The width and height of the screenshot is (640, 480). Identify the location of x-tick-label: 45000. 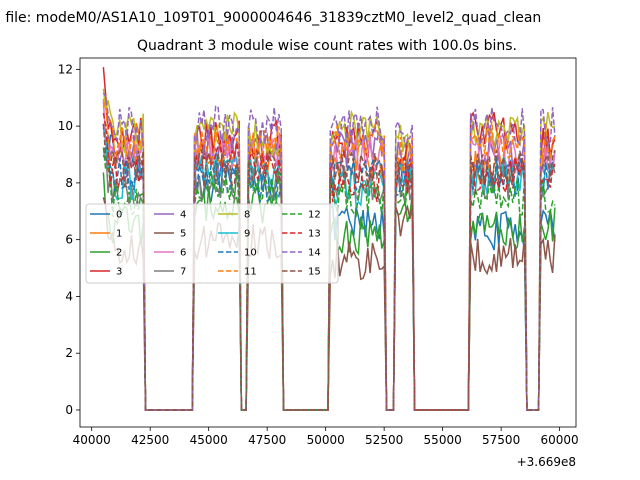
(209, 440).